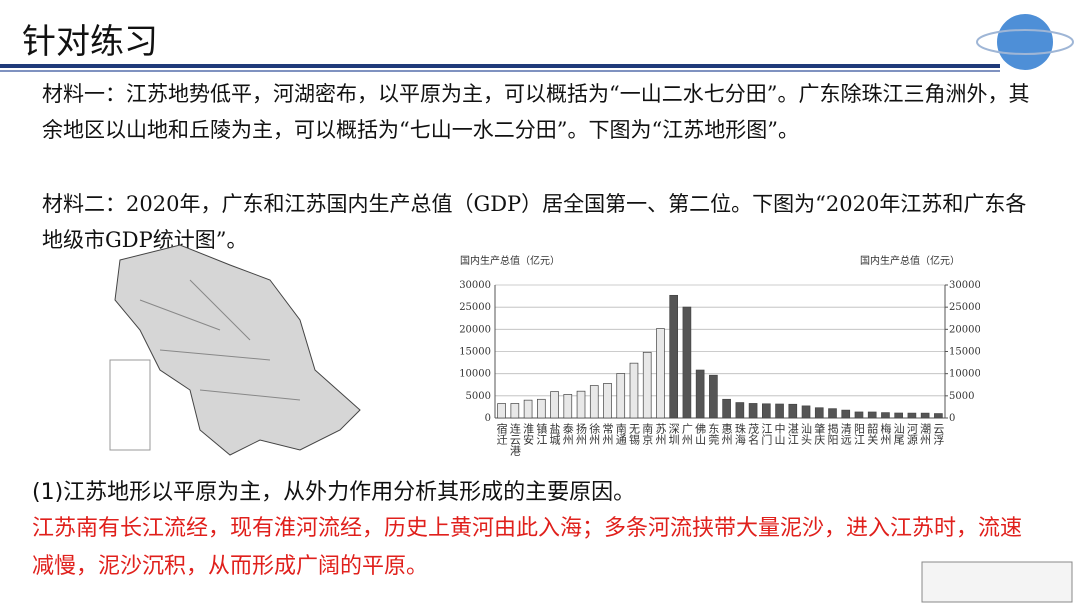 The width and height of the screenshot is (1080, 608). What do you see at coordinates (872, 434) in the screenshot?
I see `x-tick-label: 韶关` at bounding box center [872, 434].